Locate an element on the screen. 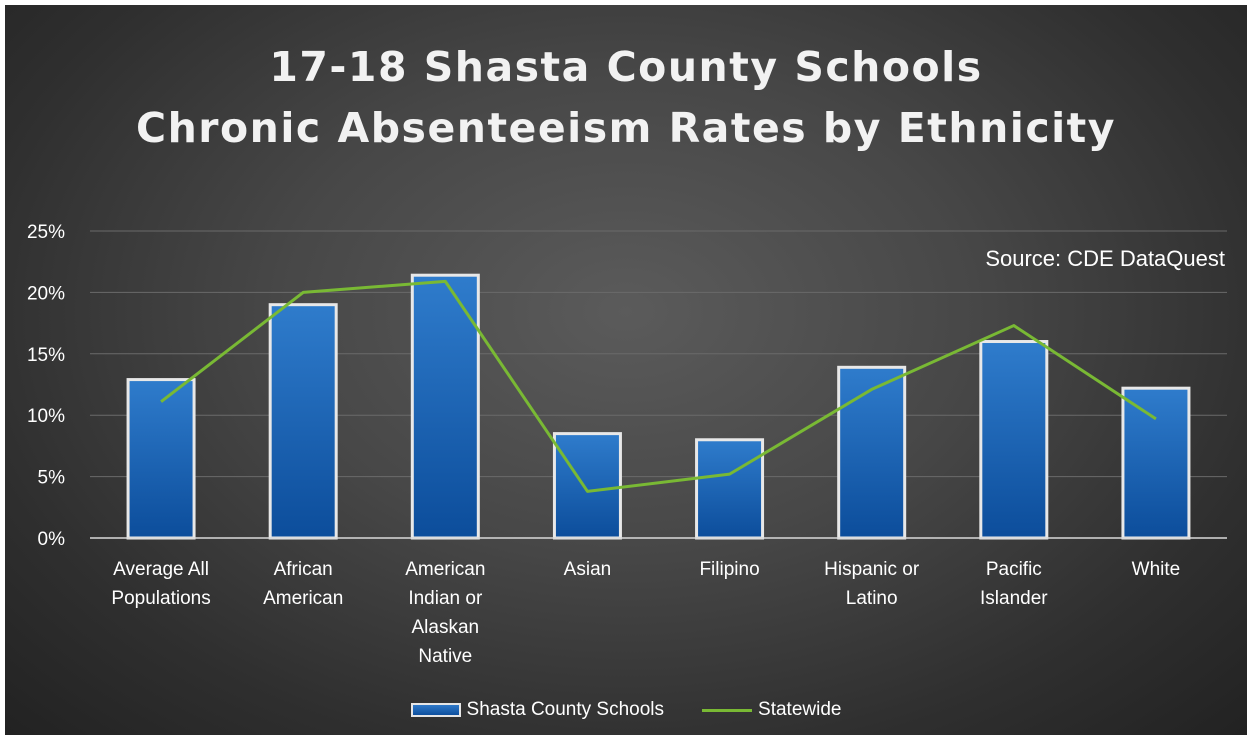 Image resolution: width=1253 pixels, height=742 pixels. chart-title-line-2: Chronic Absenteeism Rates by Ethnicity is located at coordinates (626, 128).